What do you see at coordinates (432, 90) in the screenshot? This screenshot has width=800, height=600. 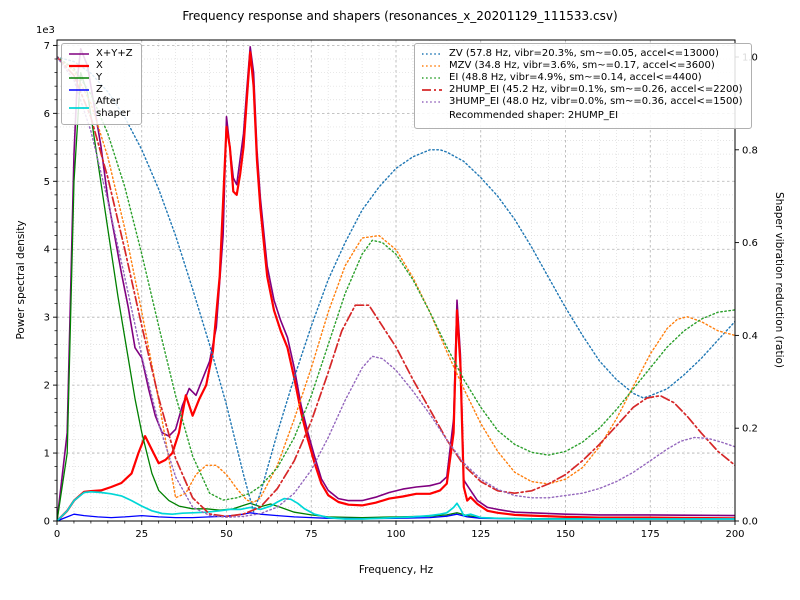 I see `2hump-ei-legend-line` at bounding box center [432, 90].